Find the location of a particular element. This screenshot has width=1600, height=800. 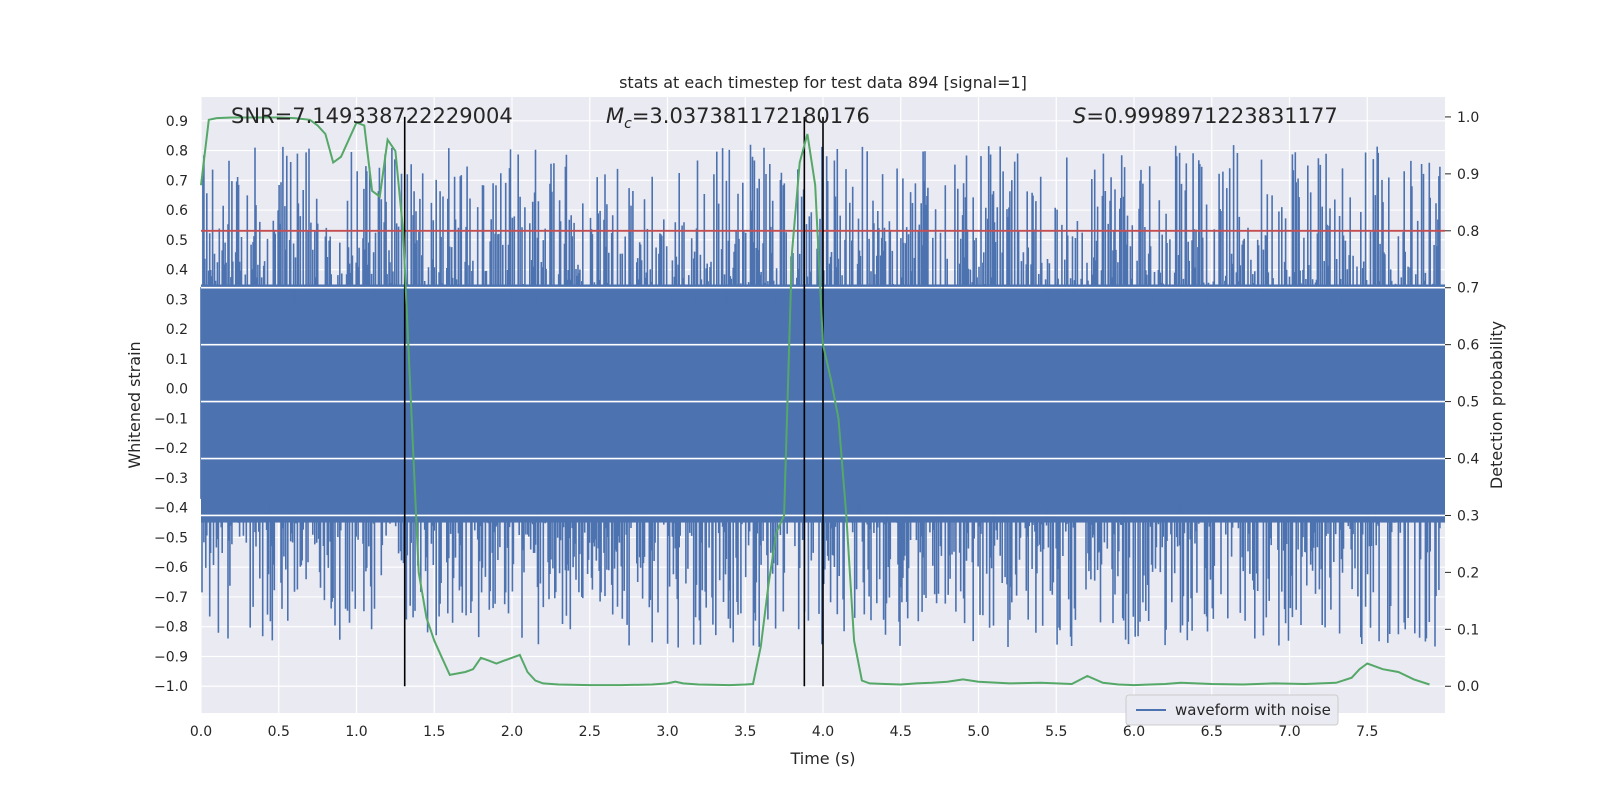

y2-tick-label: 0.8 is located at coordinates (1468, 232).